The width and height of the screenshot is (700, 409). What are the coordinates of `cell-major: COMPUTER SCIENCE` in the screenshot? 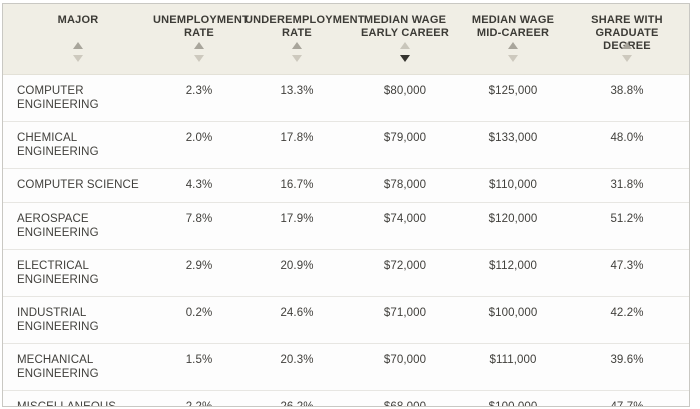 It's located at (78, 185).